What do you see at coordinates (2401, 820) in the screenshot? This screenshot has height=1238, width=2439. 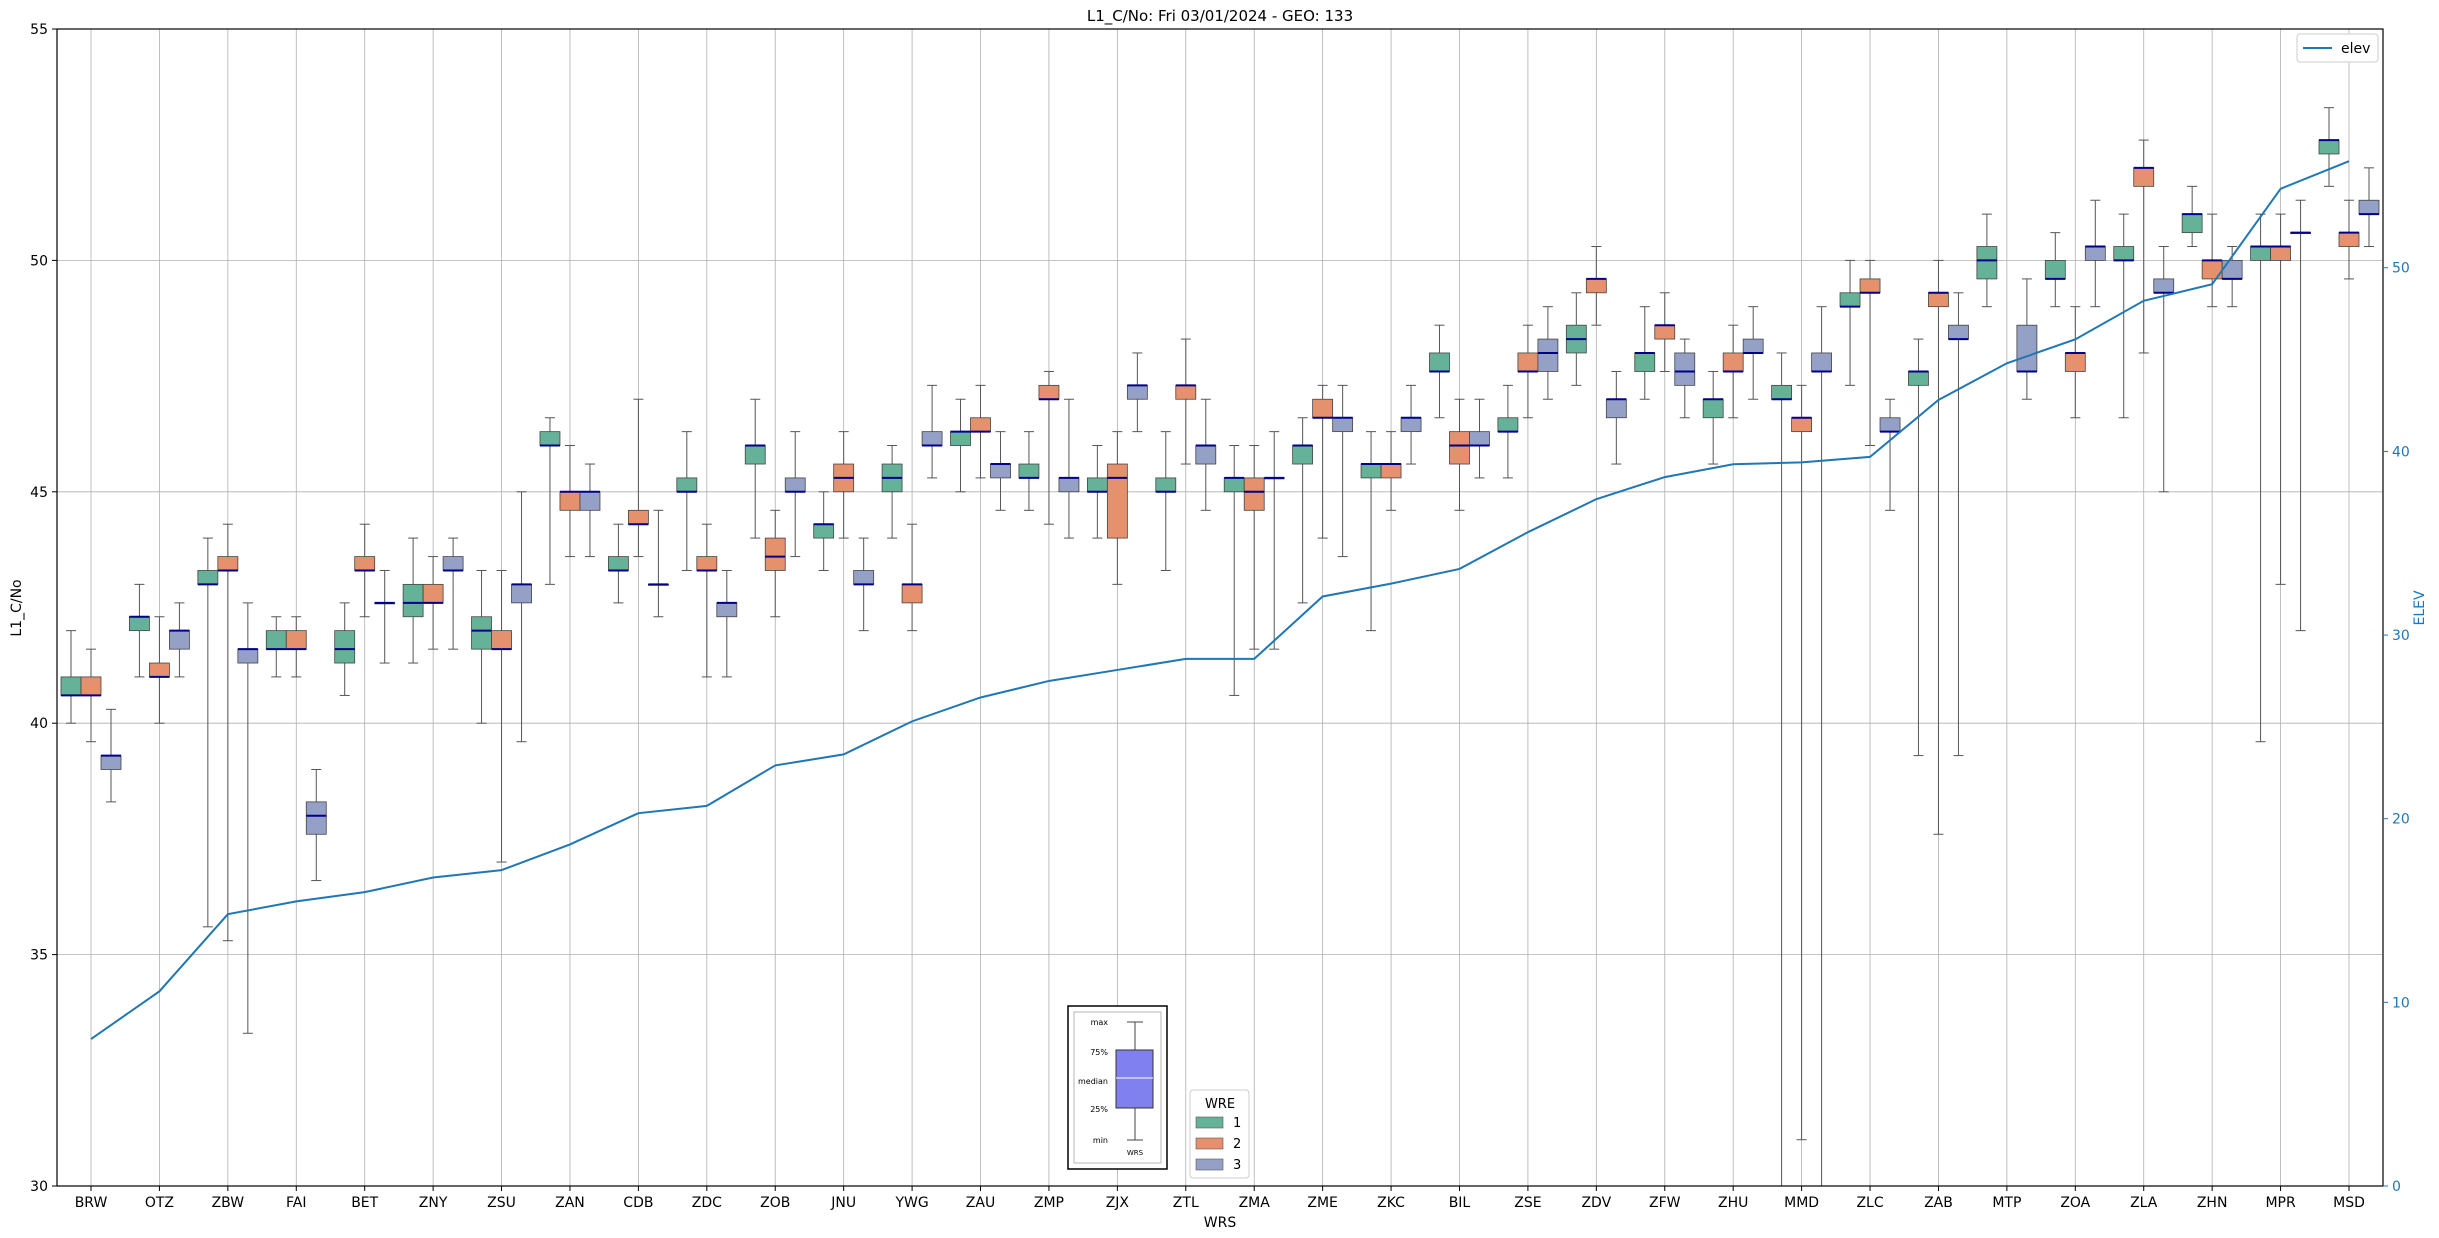 I see `y2-tick-label: 20` at bounding box center [2401, 820].